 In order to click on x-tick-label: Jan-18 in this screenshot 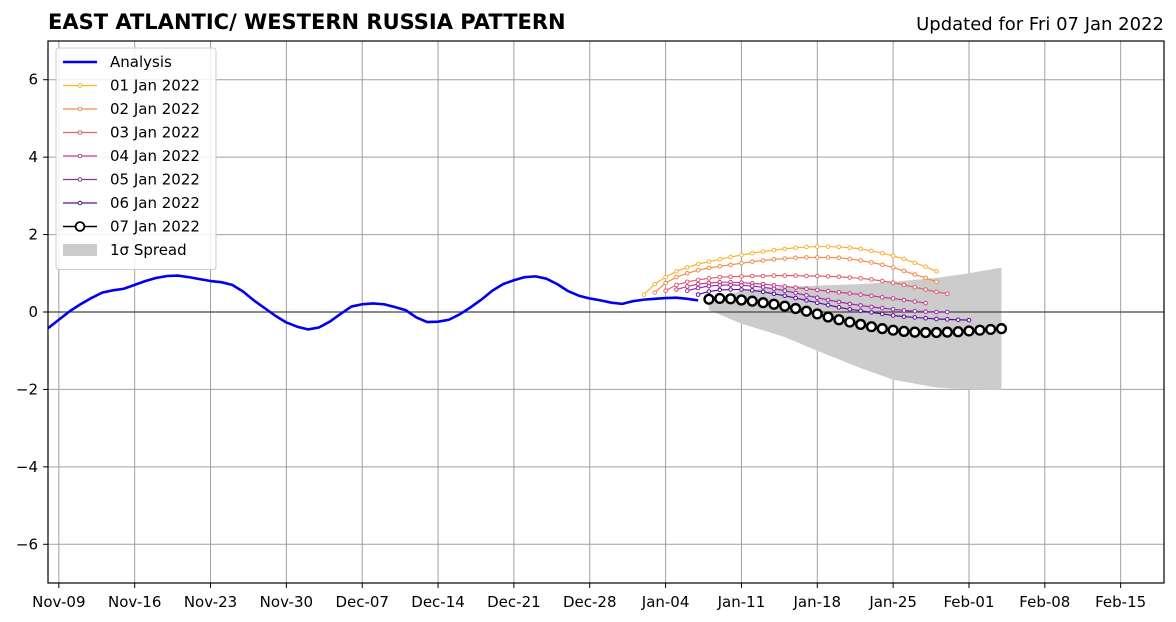, I will do `click(816, 602)`.